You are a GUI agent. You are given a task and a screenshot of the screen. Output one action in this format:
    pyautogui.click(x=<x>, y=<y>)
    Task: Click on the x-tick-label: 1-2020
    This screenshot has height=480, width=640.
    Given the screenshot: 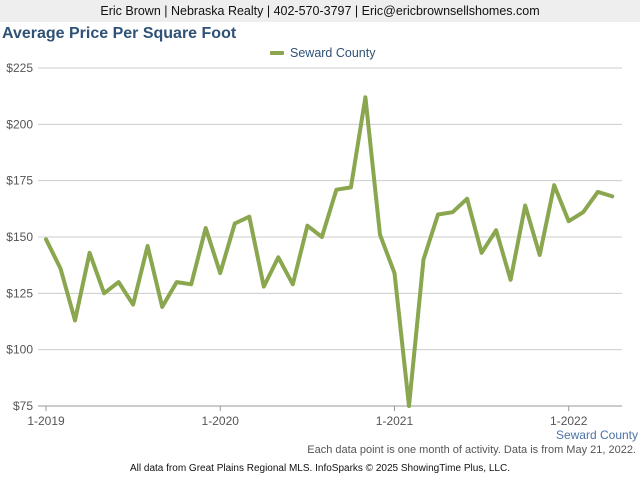 What is the action you would take?
    pyautogui.click(x=221, y=421)
    